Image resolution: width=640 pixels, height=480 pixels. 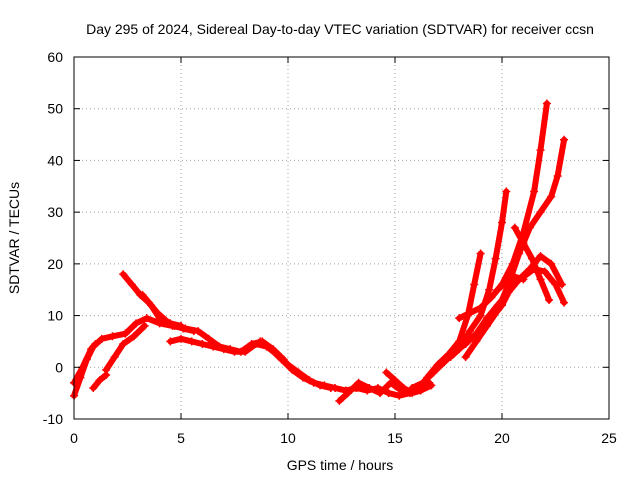 What do you see at coordinates (55, 57) in the screenshot?
I see `y-tick-label: 60` at bounding box center [55, 57].